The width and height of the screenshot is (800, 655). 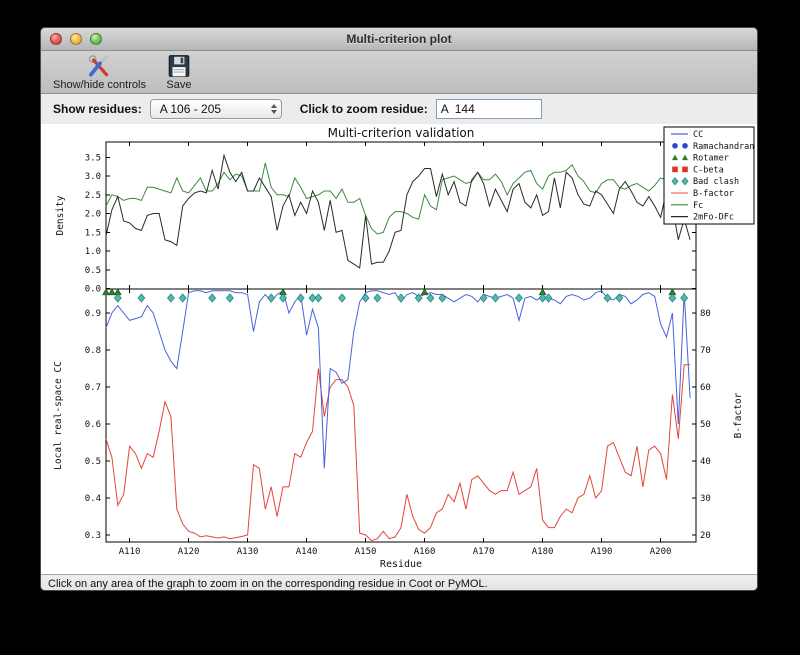 What do you see at coordinates (248, 552) in the screenshot?
I see `x-tick-label: A130` at bounding box center [248, 552].